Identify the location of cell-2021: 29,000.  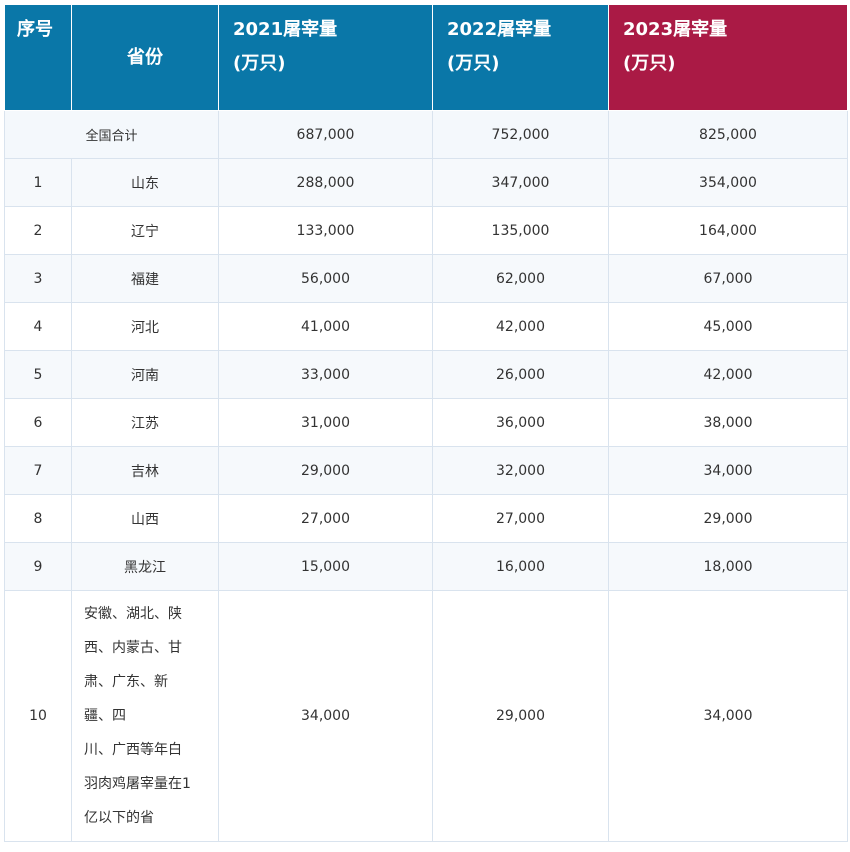
(325, 470).